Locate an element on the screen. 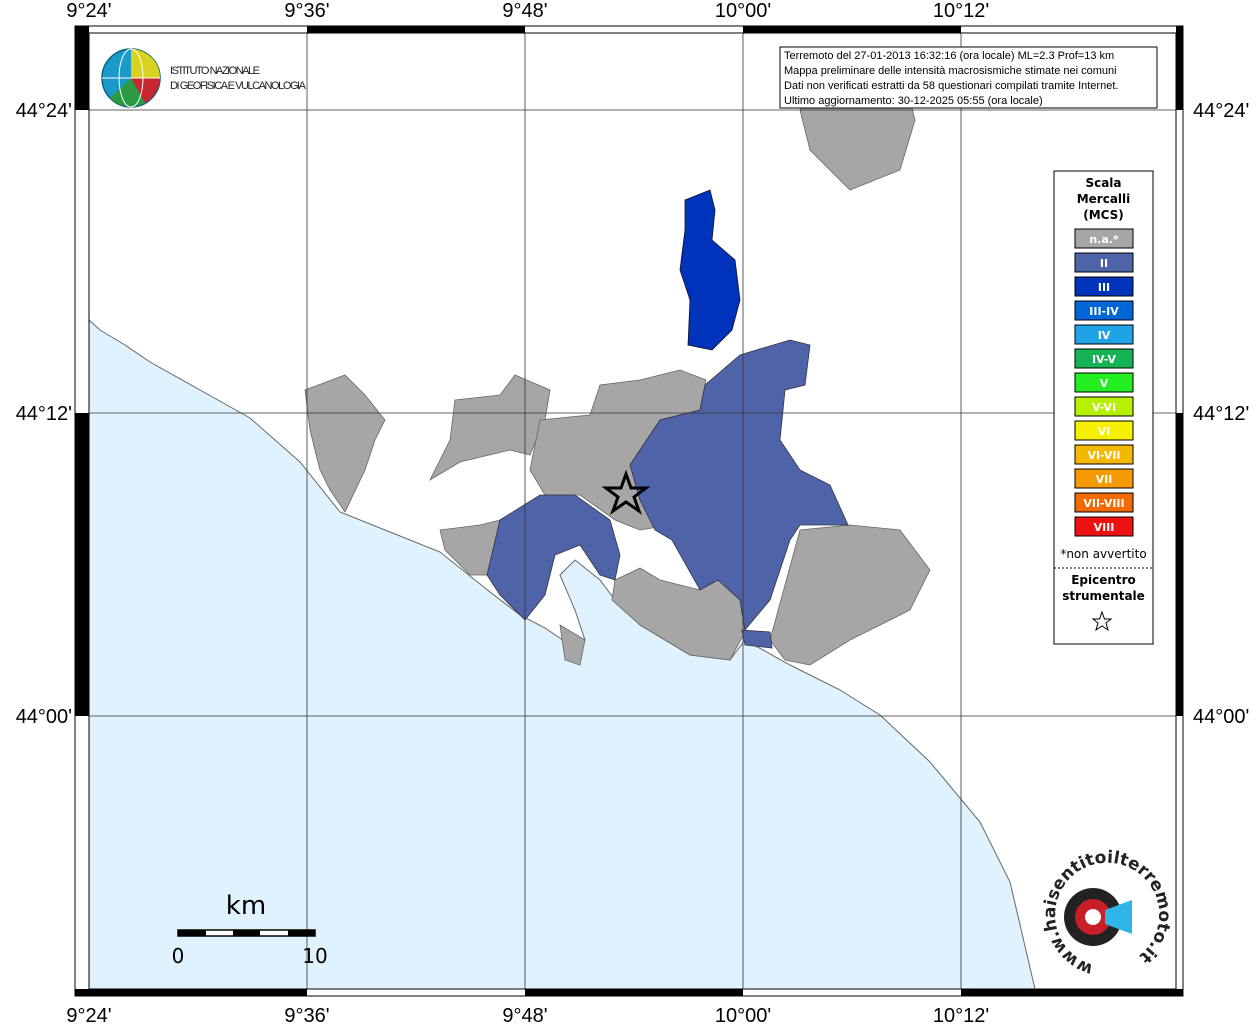 Image resolution: width=1256 pixels, height=1024 pixels. legend-label: III-IV is located at coordinates (1104, 311).